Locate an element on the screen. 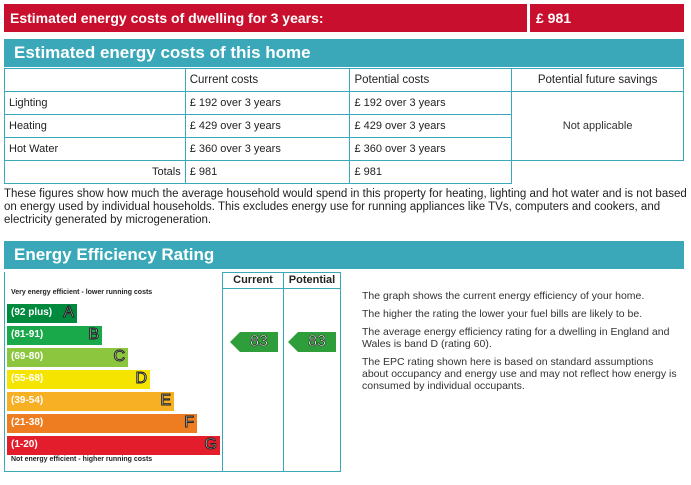  band-range: (92 plus) is located at coordinates (32, 312).